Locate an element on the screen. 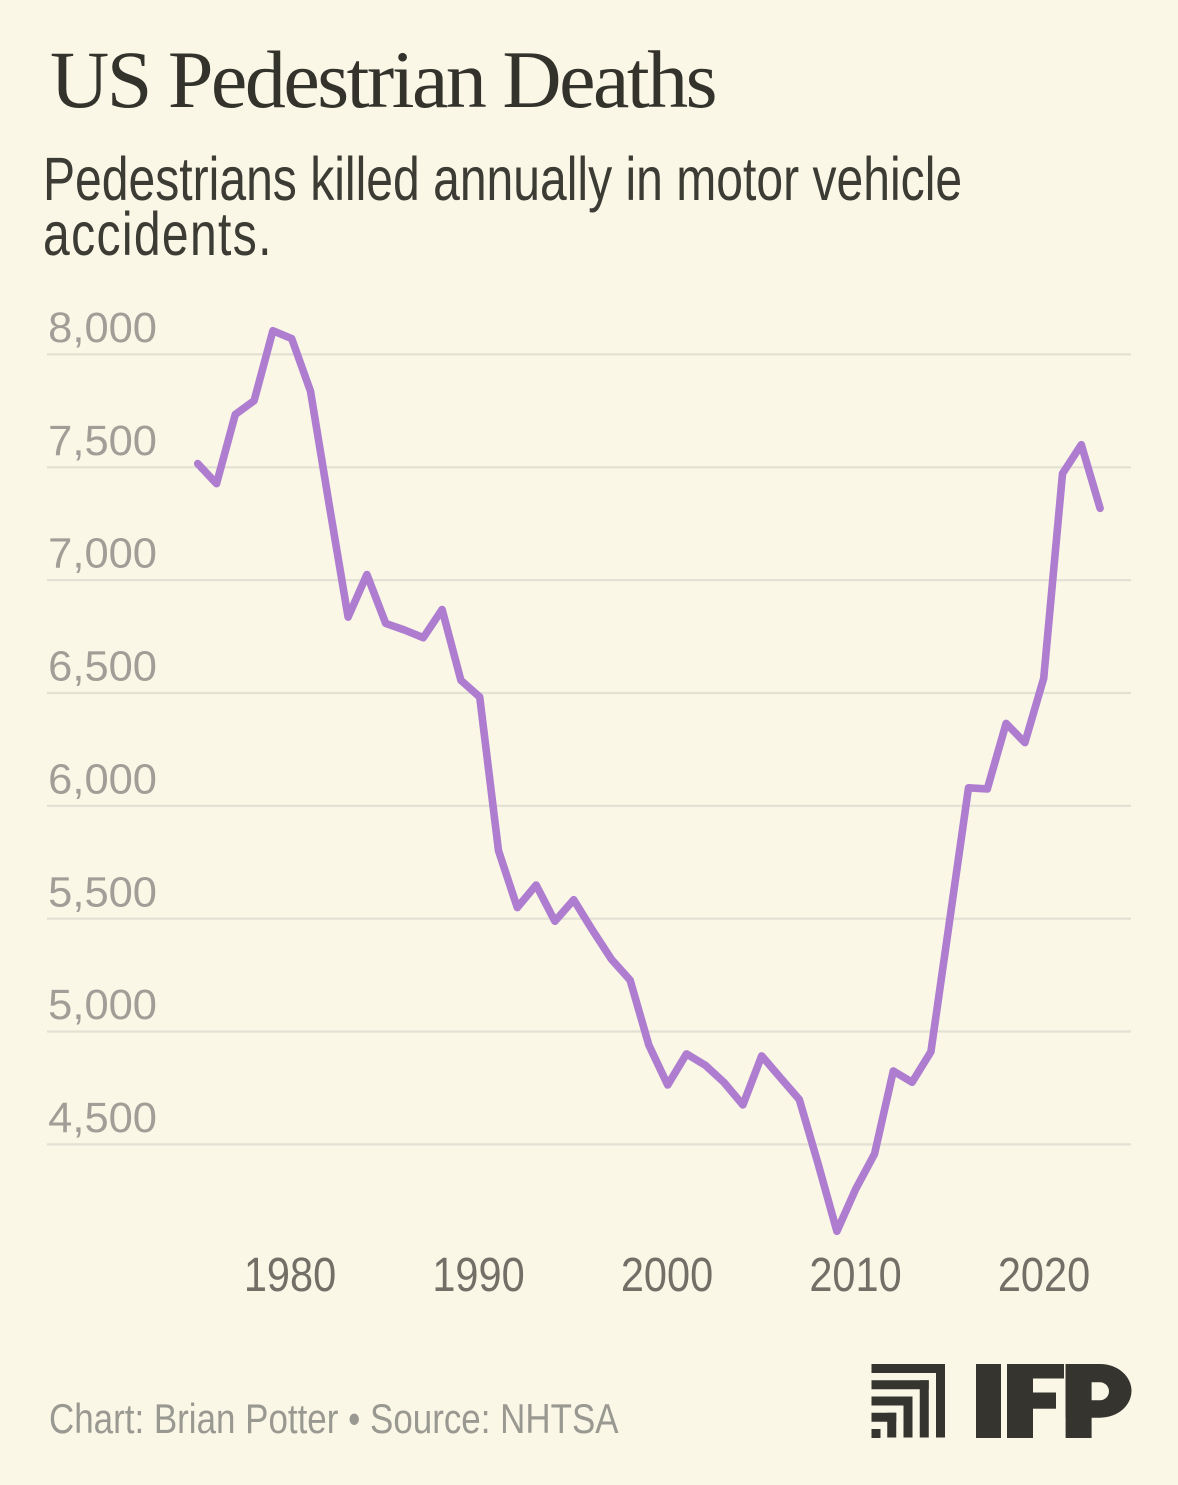 The image size is (1178, 1485). svg-text: 6,500 is located at coordinates (102, 667).